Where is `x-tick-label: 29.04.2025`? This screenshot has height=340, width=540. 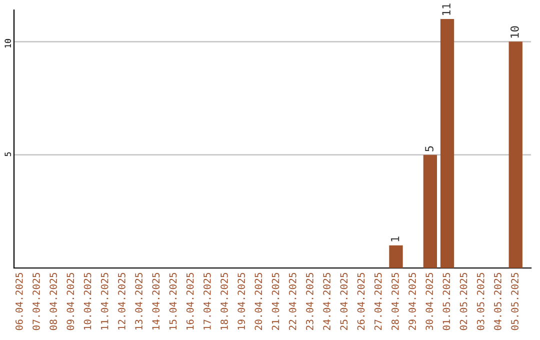 x-tick-label: 29.04.2025 is located at coordinates (412, 301).